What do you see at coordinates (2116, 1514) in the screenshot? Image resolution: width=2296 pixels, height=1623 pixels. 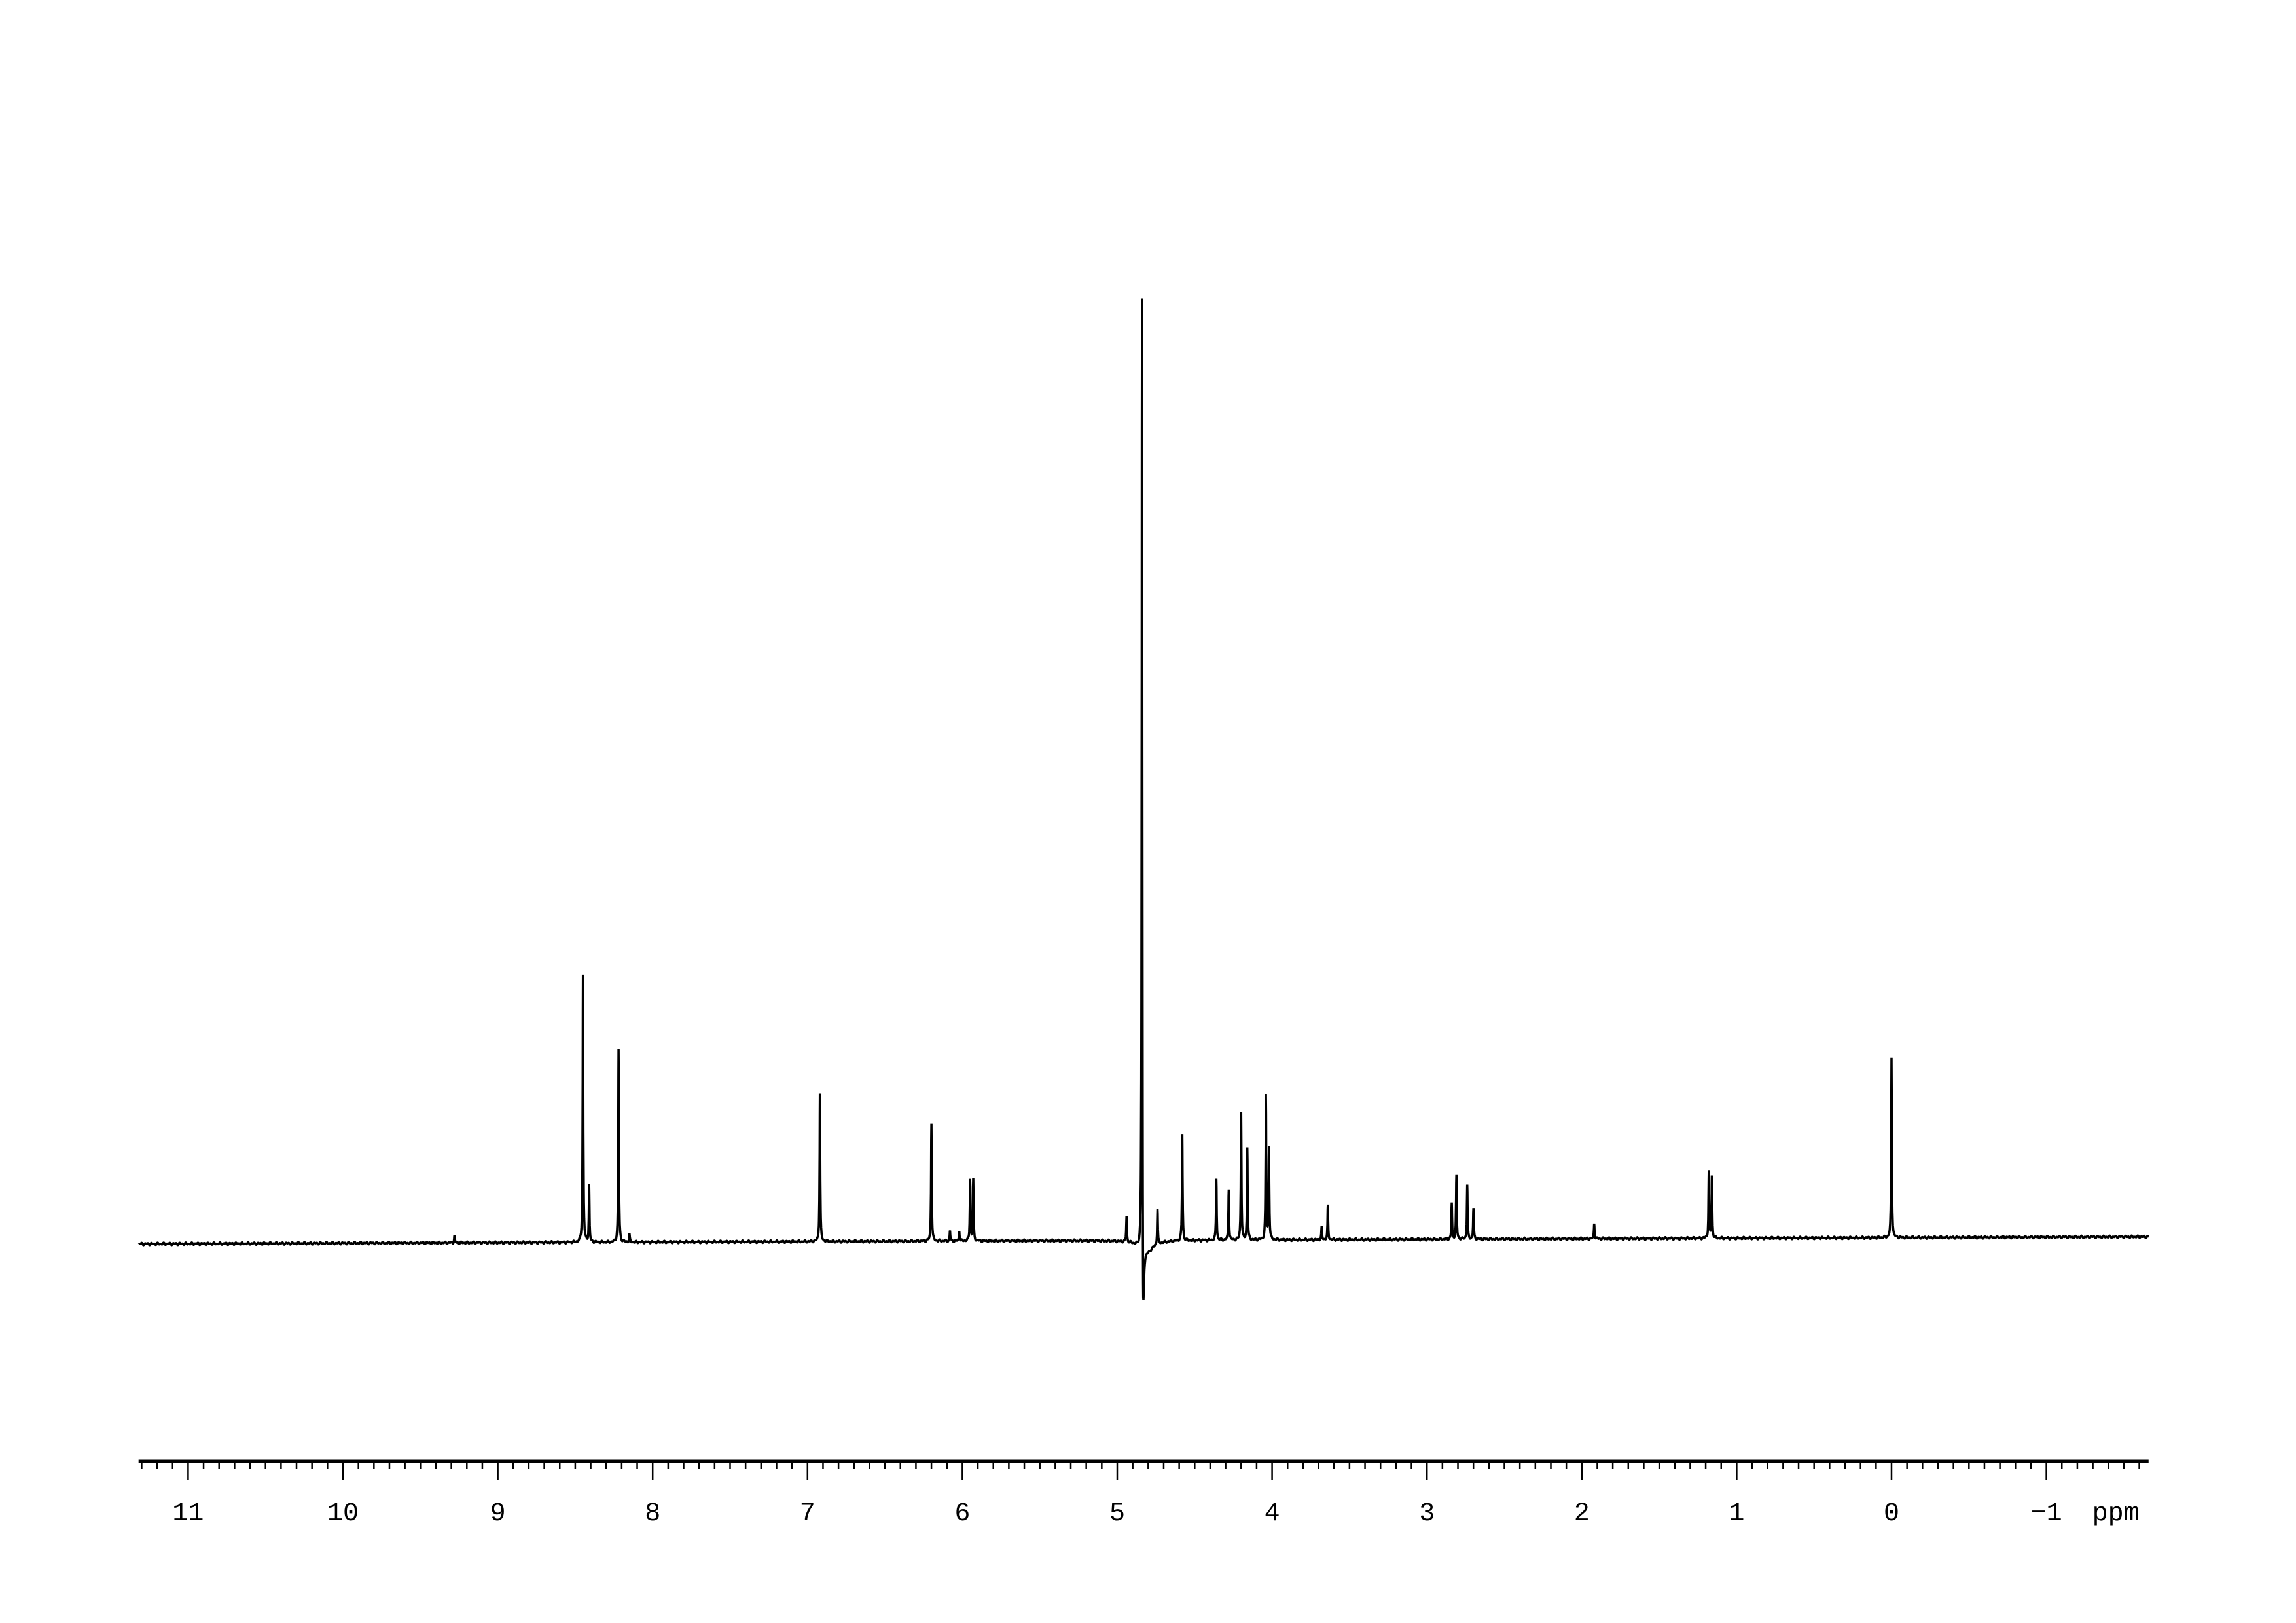 I see `x-axis-unit-label: ppm` at bounding box center [2116, 1514].